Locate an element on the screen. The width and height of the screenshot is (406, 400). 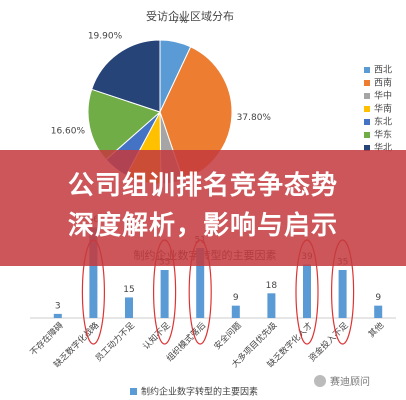
x-tick-label: 其他 is located at coordinates (376, 330).